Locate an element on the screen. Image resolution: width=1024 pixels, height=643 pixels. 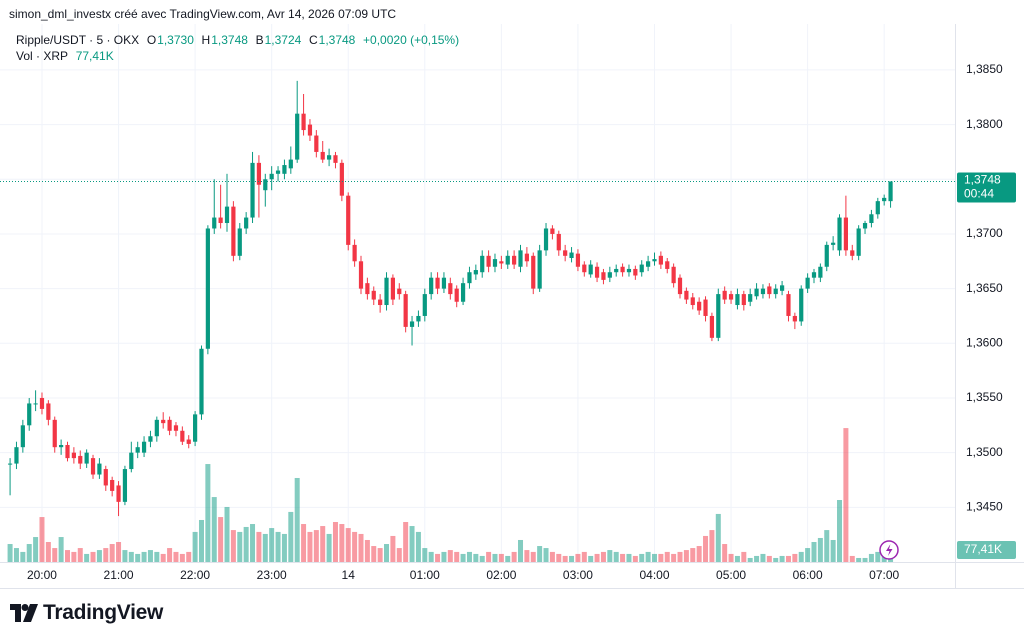
y-tick-label: 1,3800 is located at coordinates (984, 124).